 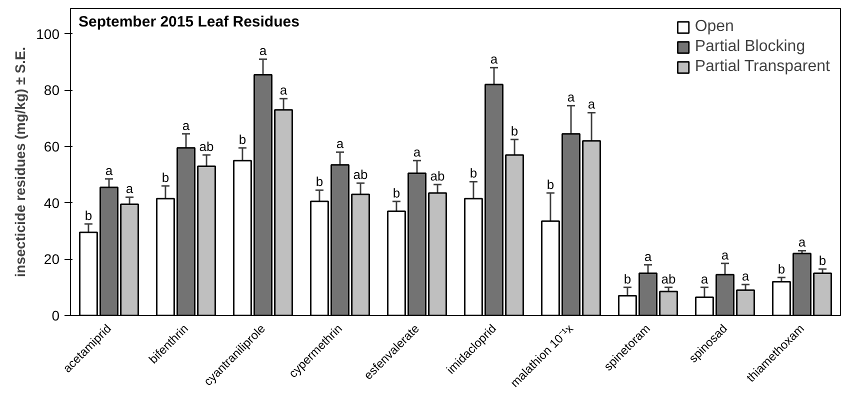 I want to click on y-tick-label: 40, so click(x=52, y=202).